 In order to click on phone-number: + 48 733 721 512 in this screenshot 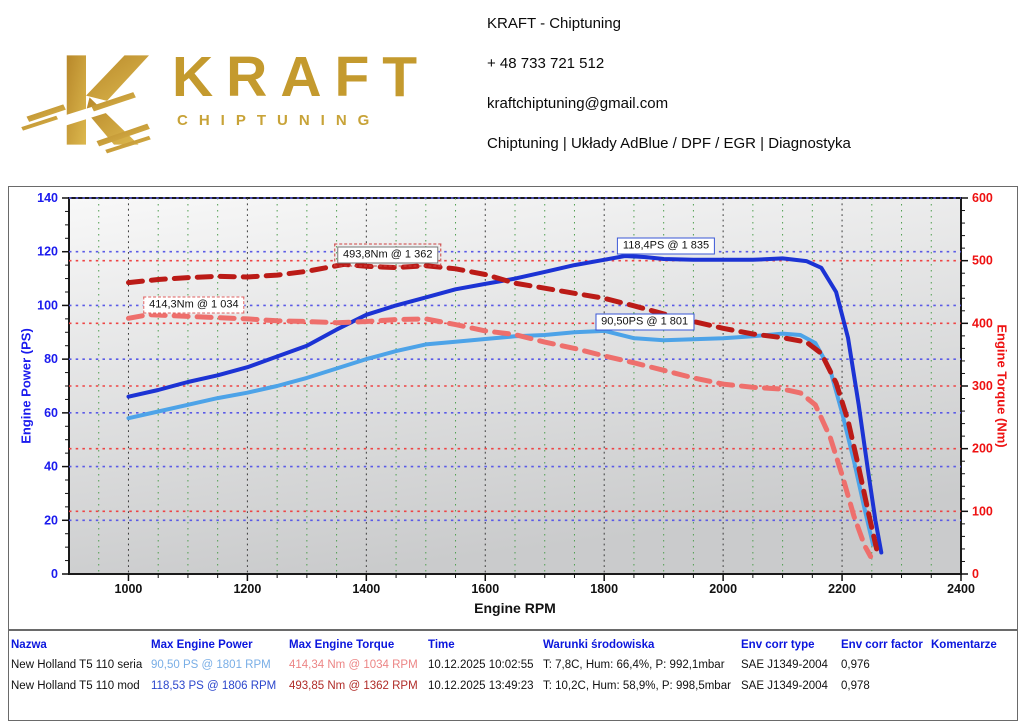, I will do `click(546, 63)`.